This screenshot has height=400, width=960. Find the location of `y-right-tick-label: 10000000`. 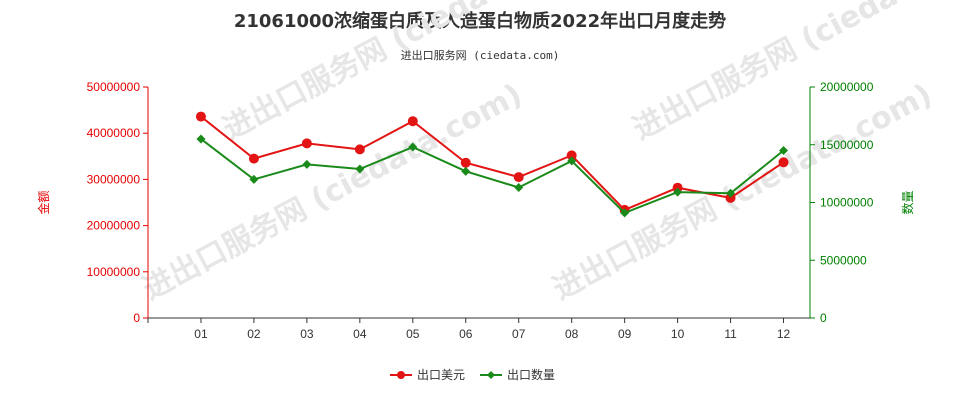

y-right-tick-label: 10000000 is located at coordinates (847, 203).